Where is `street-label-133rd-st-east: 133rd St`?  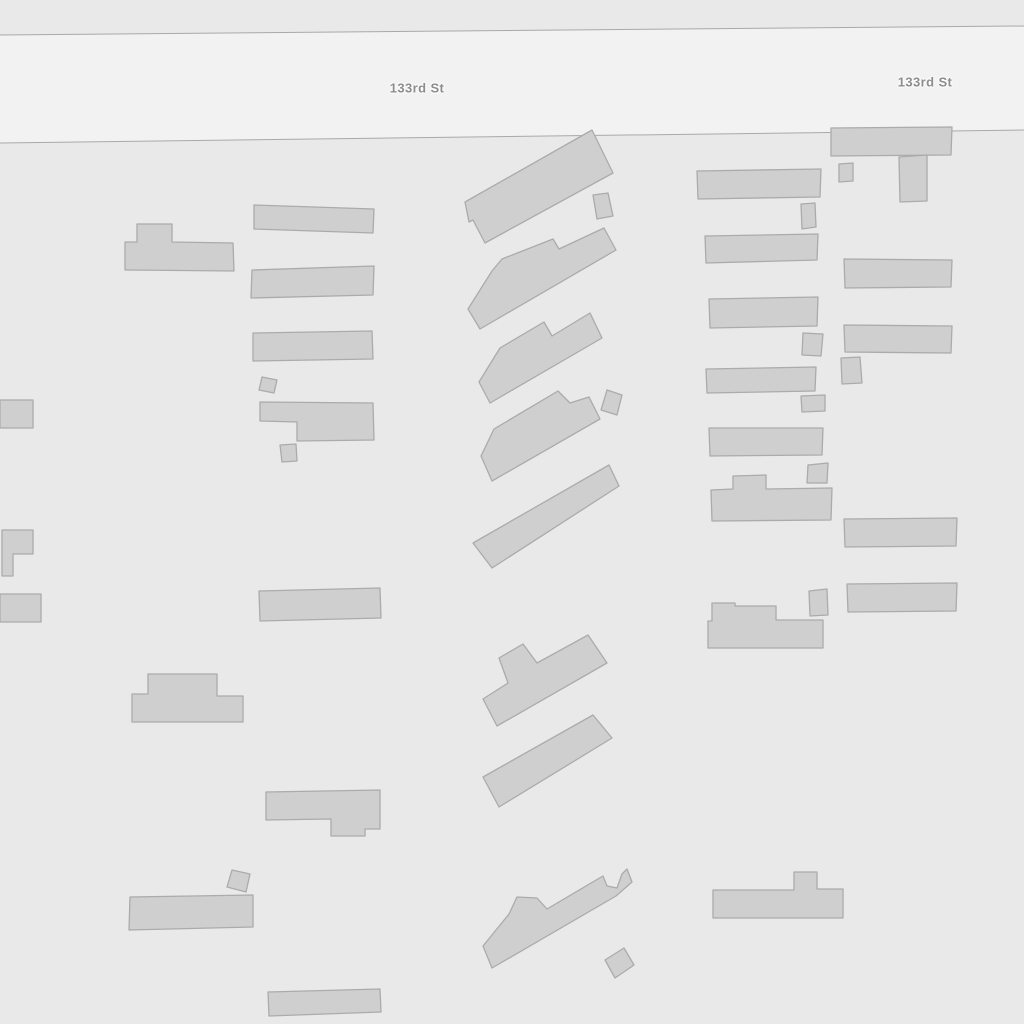
street-label-133rd-st-east: 133rd St is located at coordinates (925, 82).